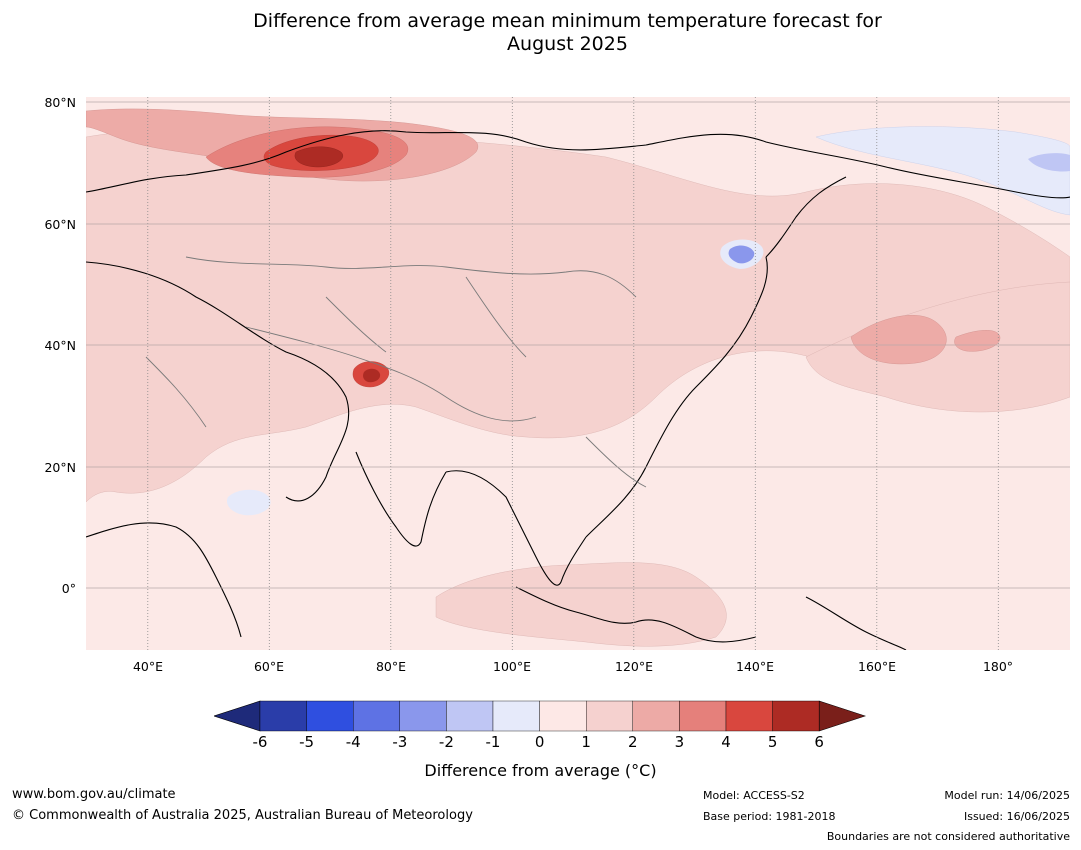 Image resolution: width=1081 pixels, height=850 pixels. What do you see at coordinates (248, 502) in the screenshot?
I see `anomaly-neg-1-0-region-arabian-sea` at bounding box center [248, 502].